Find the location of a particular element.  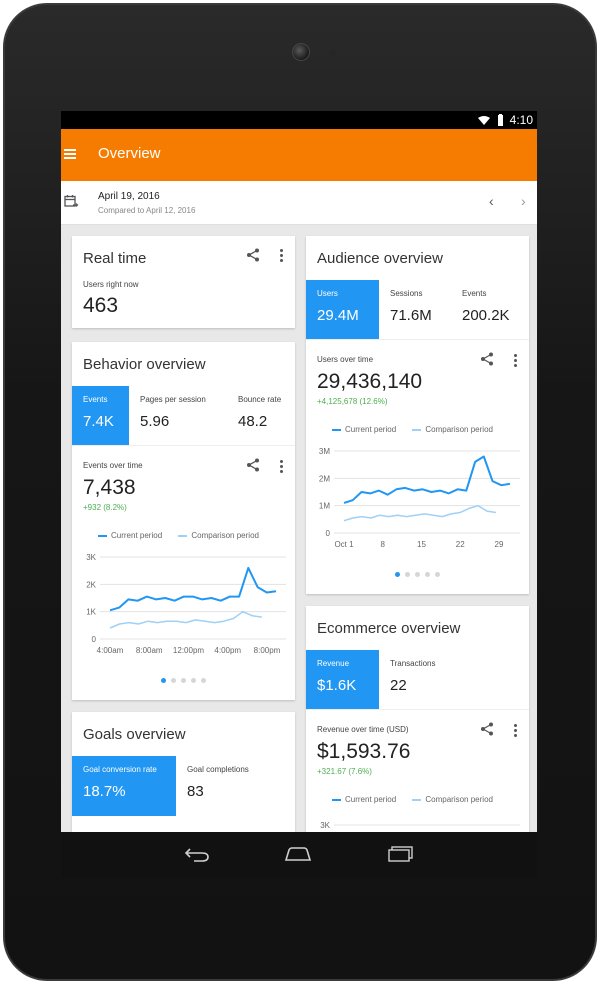

previous-date-button: ‹ is located at coordinates (491, 201).